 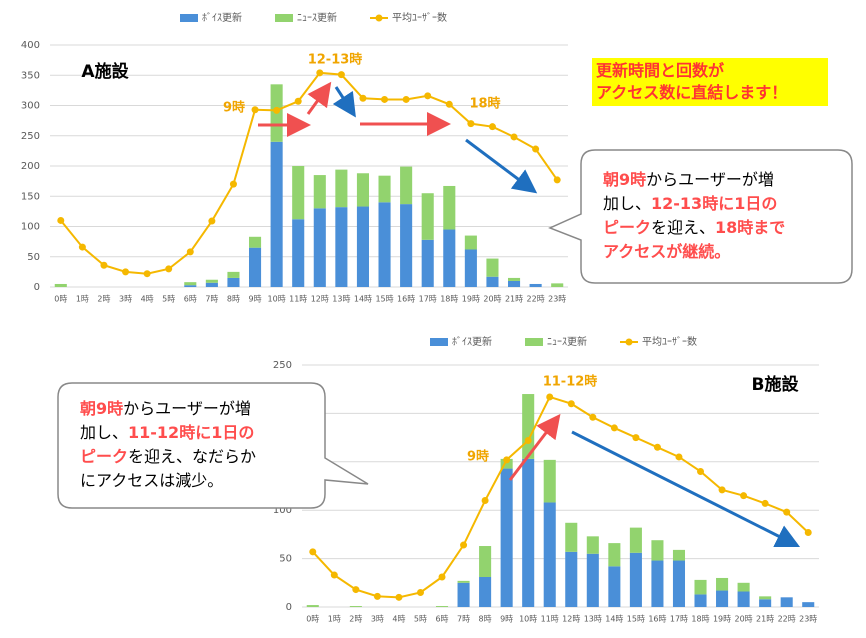 What do you see at coordinates (234, 108) in the screenshot?
I see `annotation: 9時` at bounding box center [234, 108].